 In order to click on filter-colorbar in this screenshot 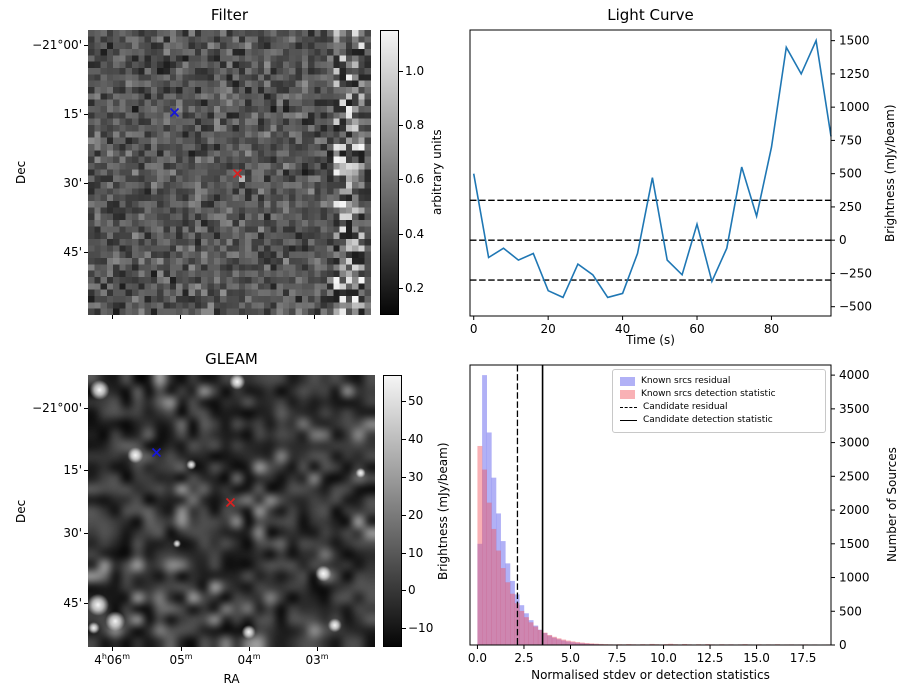, I will do `click(389, 172)`.